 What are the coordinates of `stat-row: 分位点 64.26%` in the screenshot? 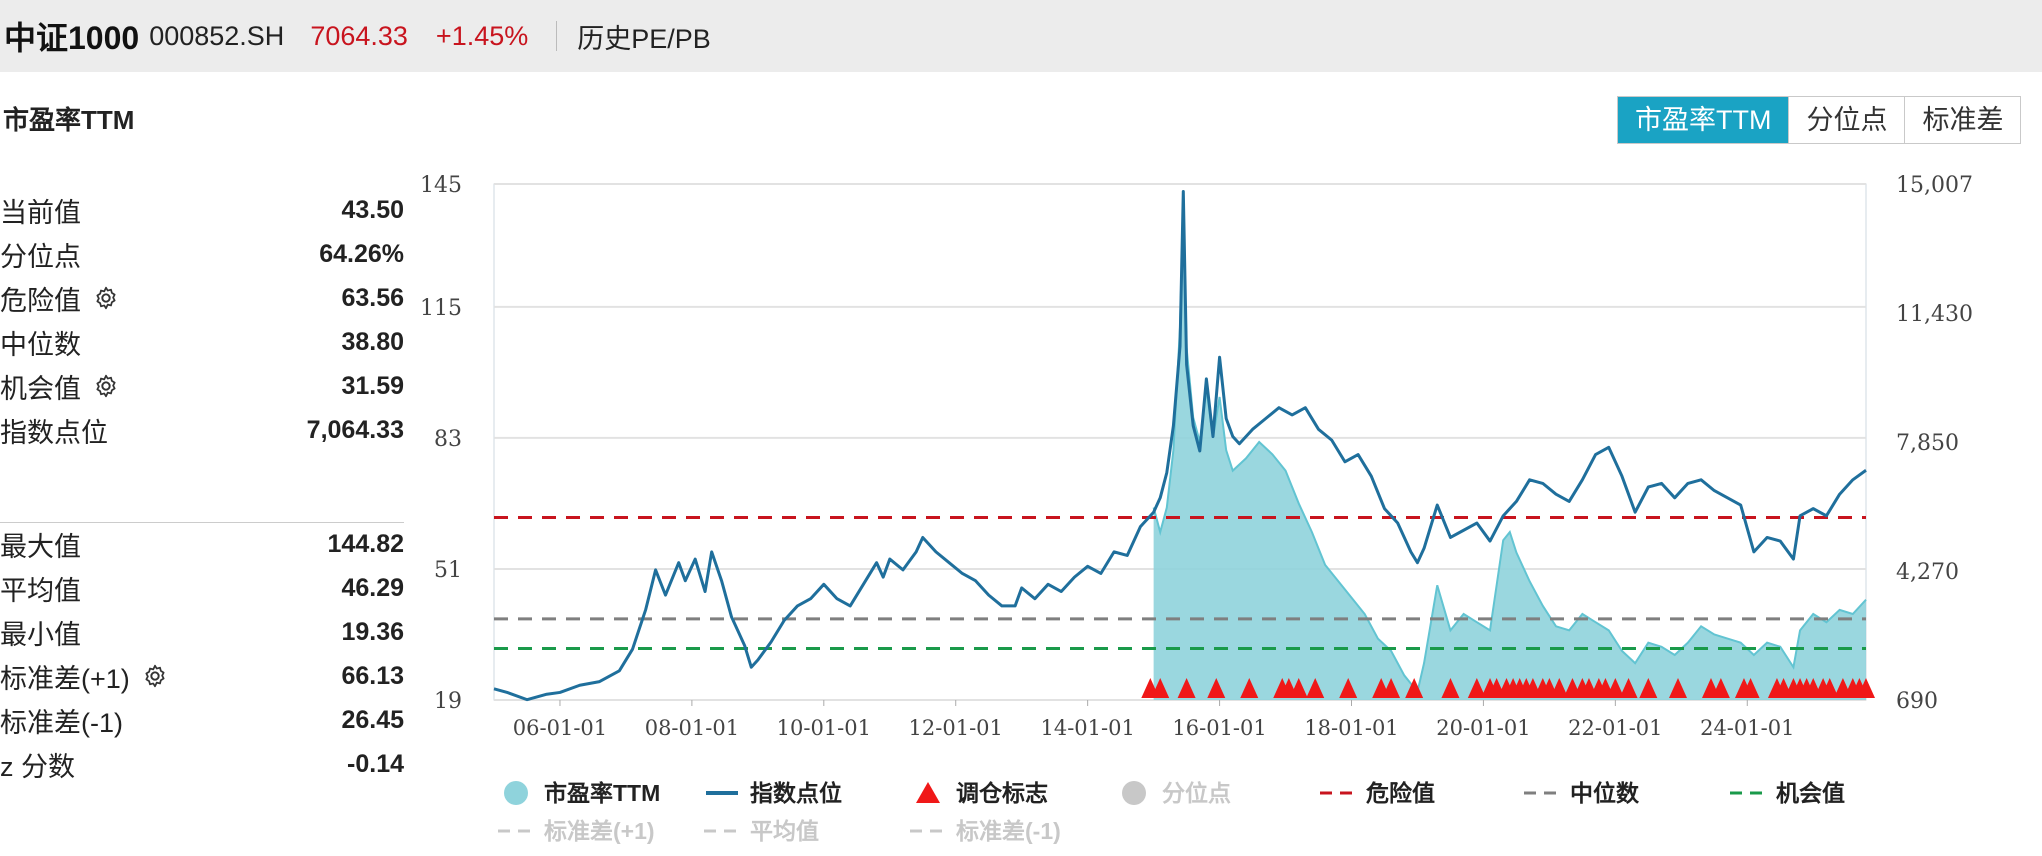 It's located at (202, 254).